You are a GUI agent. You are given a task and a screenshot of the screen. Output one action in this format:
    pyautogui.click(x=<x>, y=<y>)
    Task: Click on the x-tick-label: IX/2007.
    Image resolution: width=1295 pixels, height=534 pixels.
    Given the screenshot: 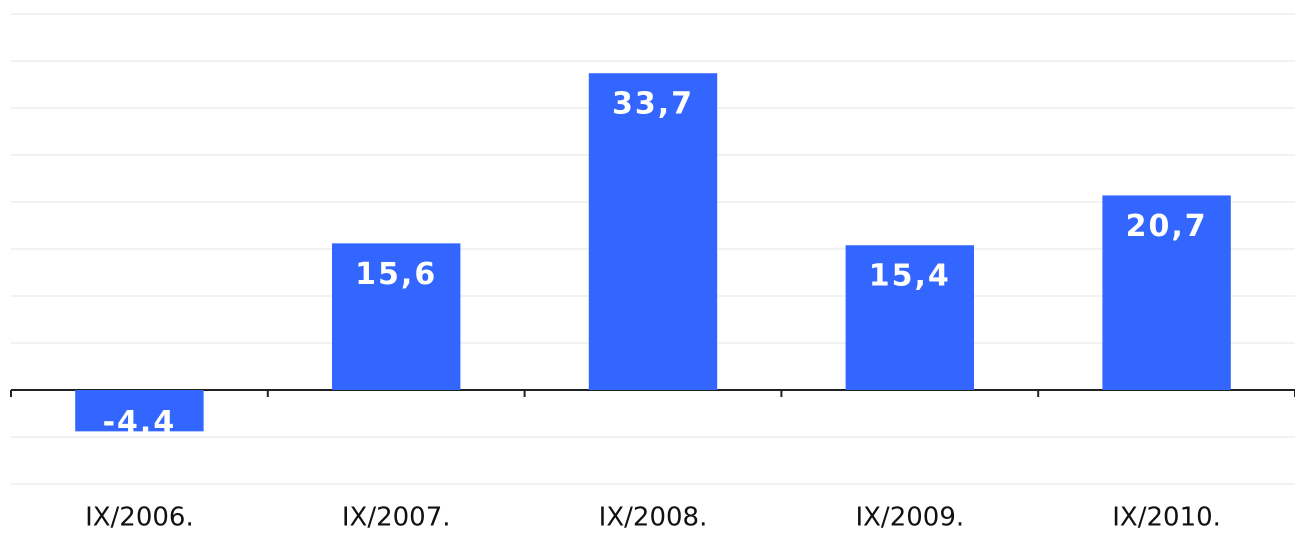 What is the action you would take?
    pyautogui.click(x=396, y=517)
    